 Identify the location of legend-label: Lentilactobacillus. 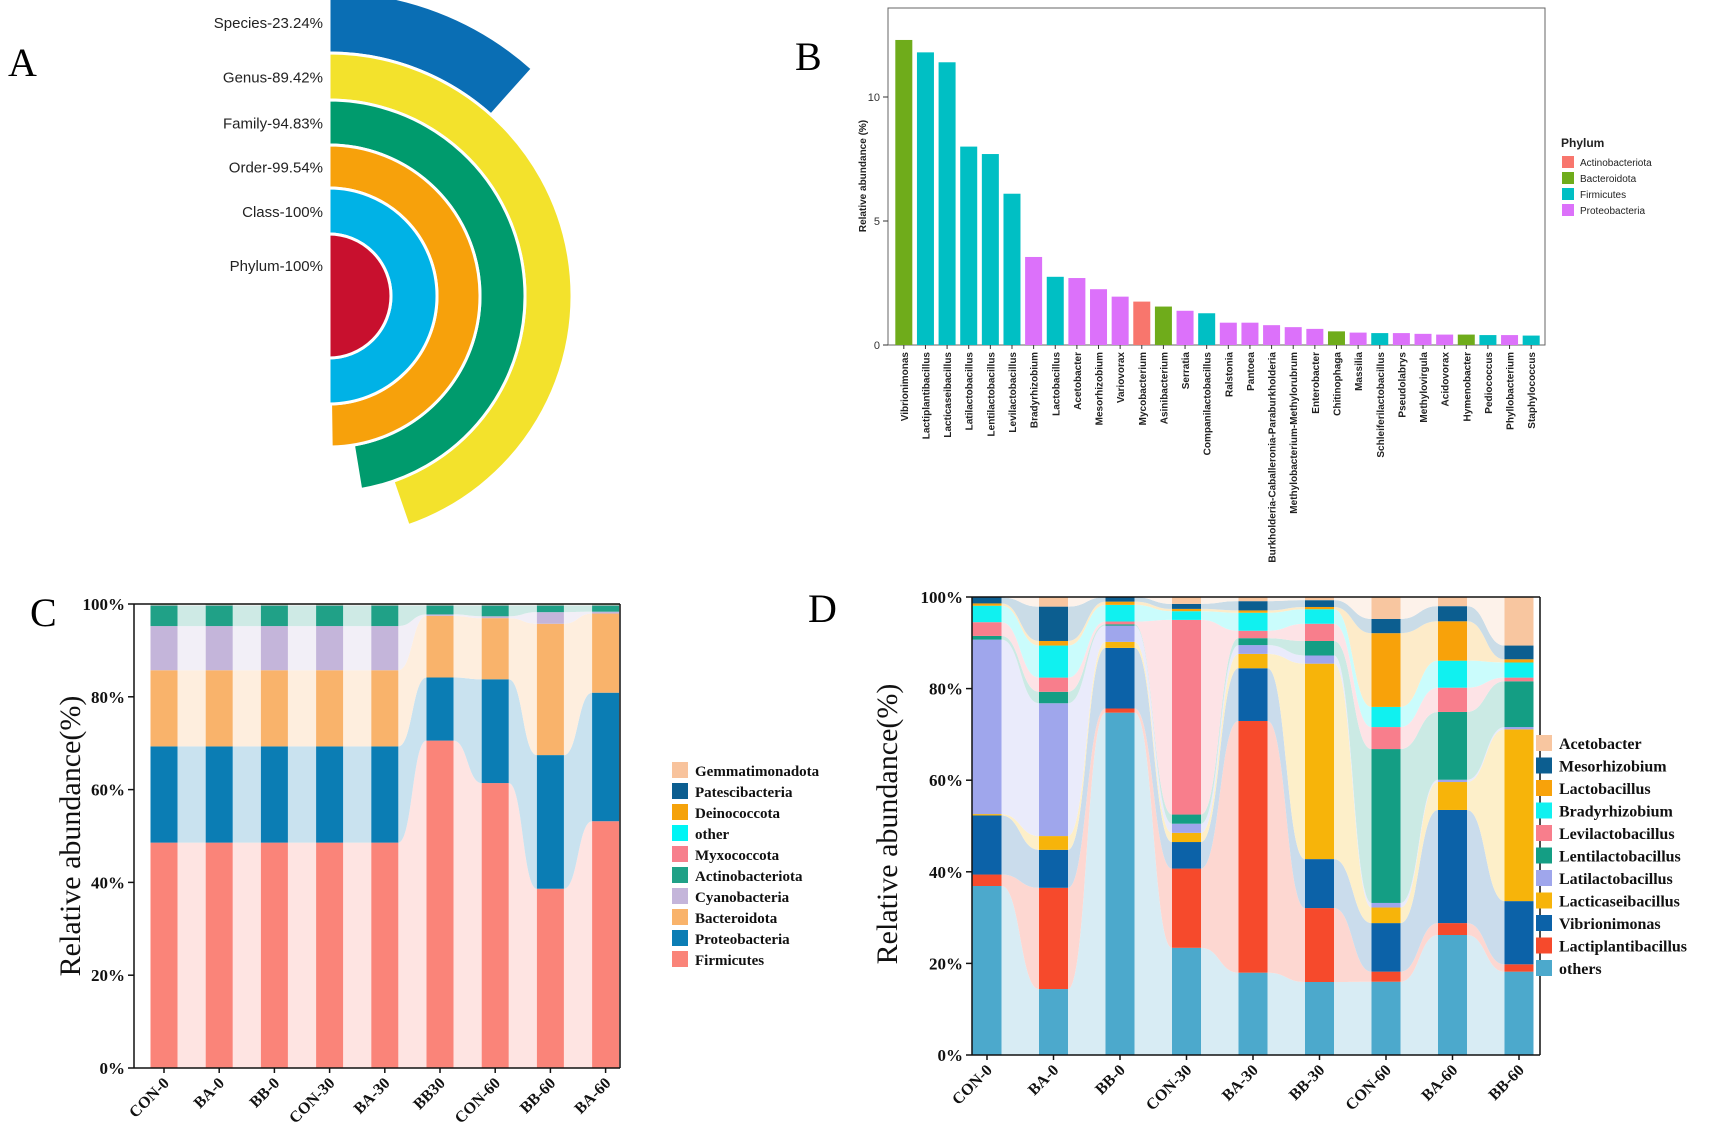
(1620, 857).